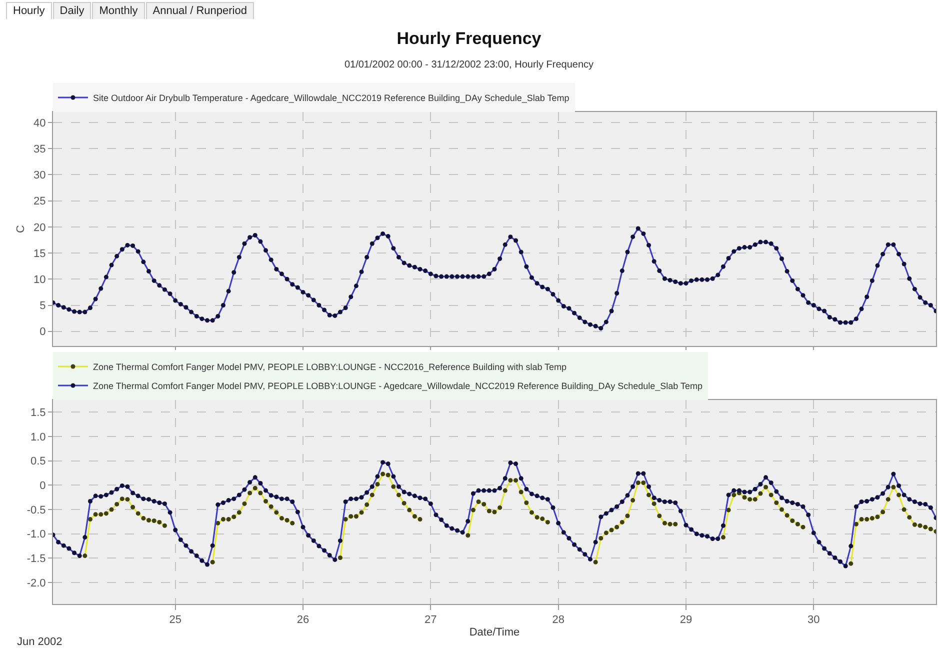 The width and height of the screenshot is (938, 650). Describe the element at coordinates (494, 632) in the screenshot. I see `x-axis-title: Date/Time` at that location.